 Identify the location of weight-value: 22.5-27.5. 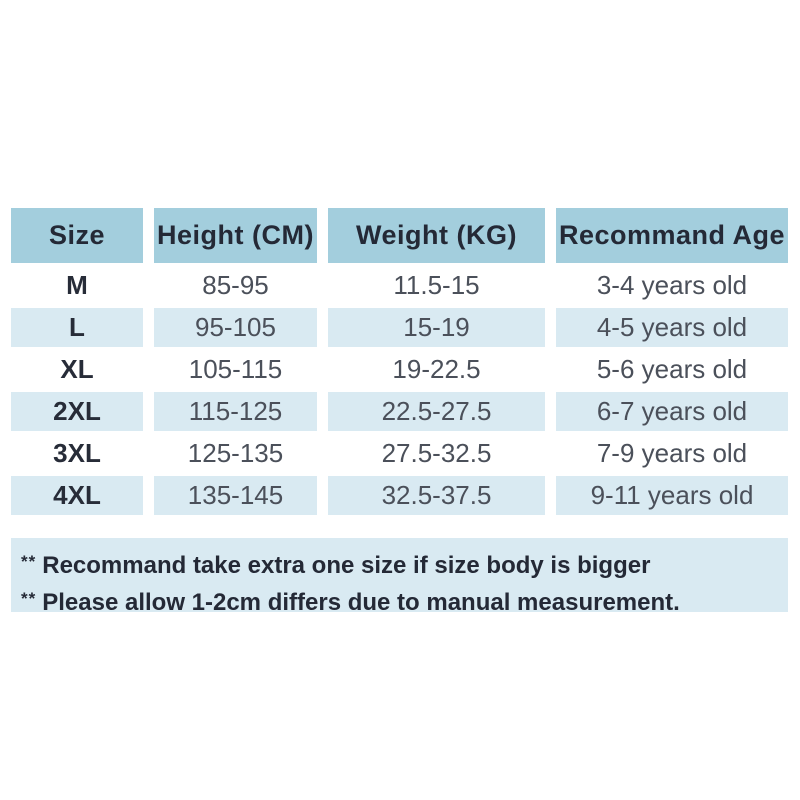
(431, 410).